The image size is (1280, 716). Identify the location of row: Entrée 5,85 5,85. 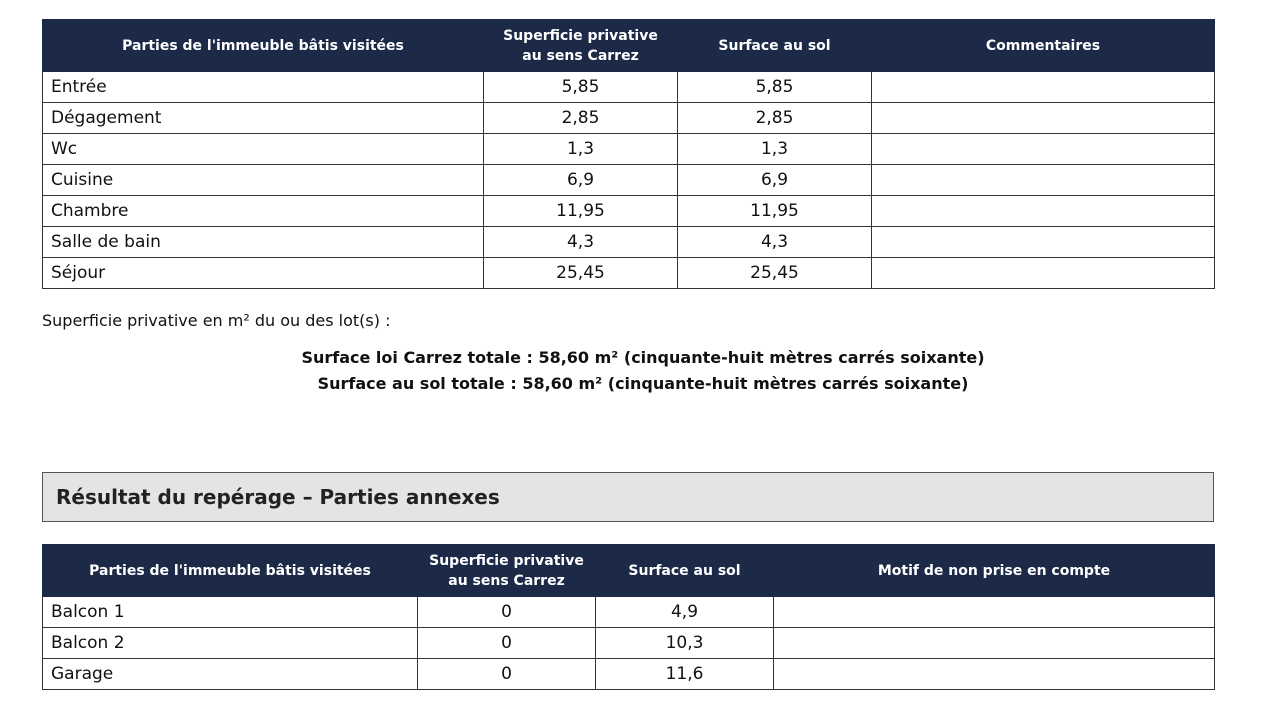
(628, 87).